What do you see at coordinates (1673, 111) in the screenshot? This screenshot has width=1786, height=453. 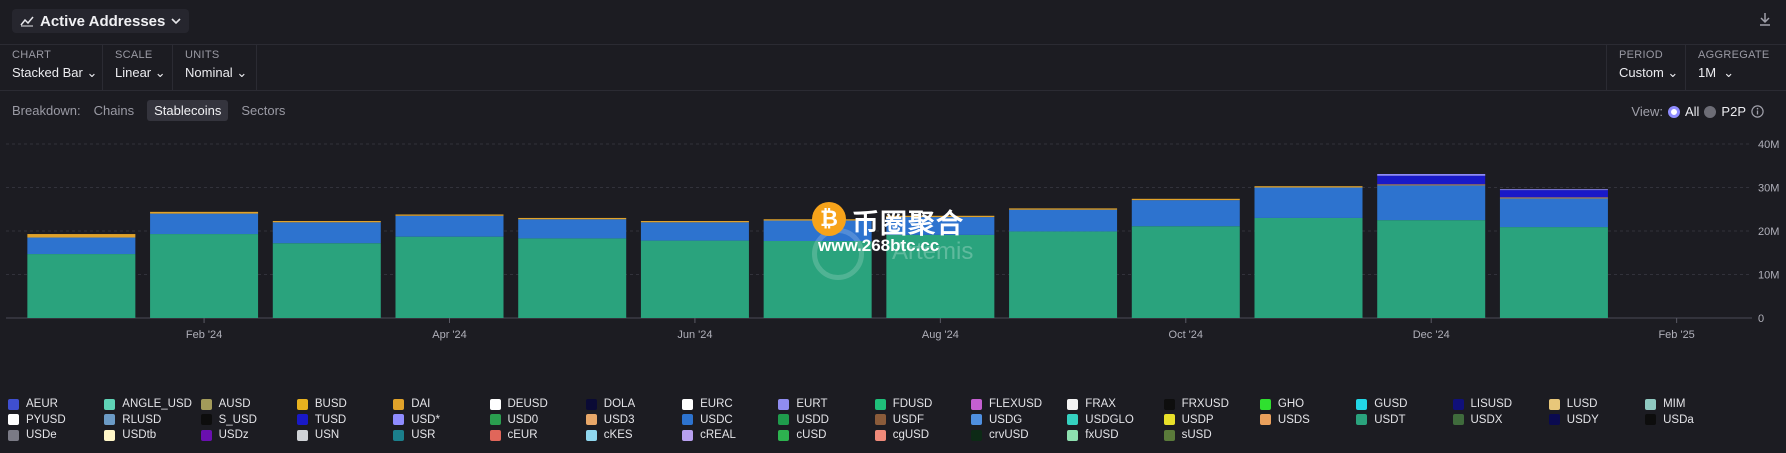 I see `view-all-radio` at bounding box center [1673, 111].